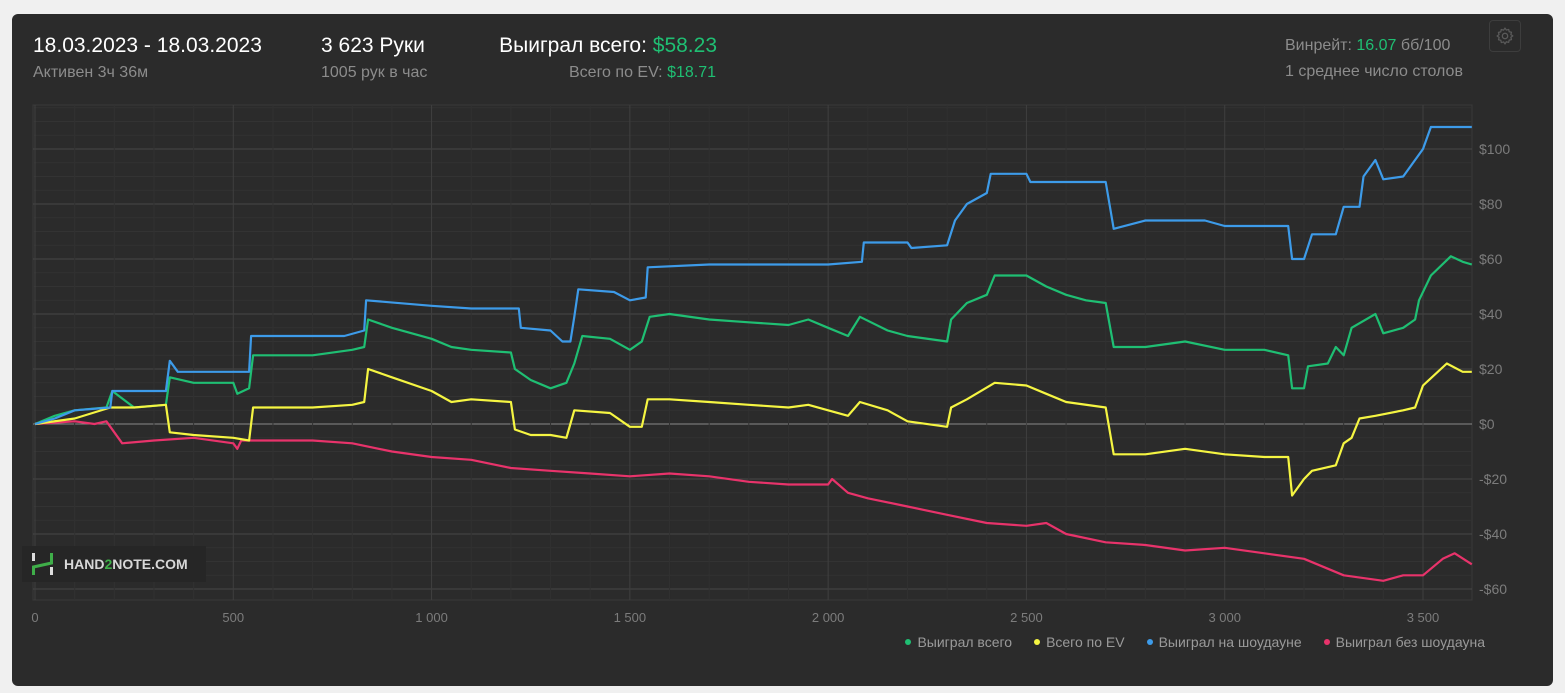 This screenshot has height=693, width=1565. I want to click on hand2note-logo-text: HAND2NOTE.COM, so click(126, 564).